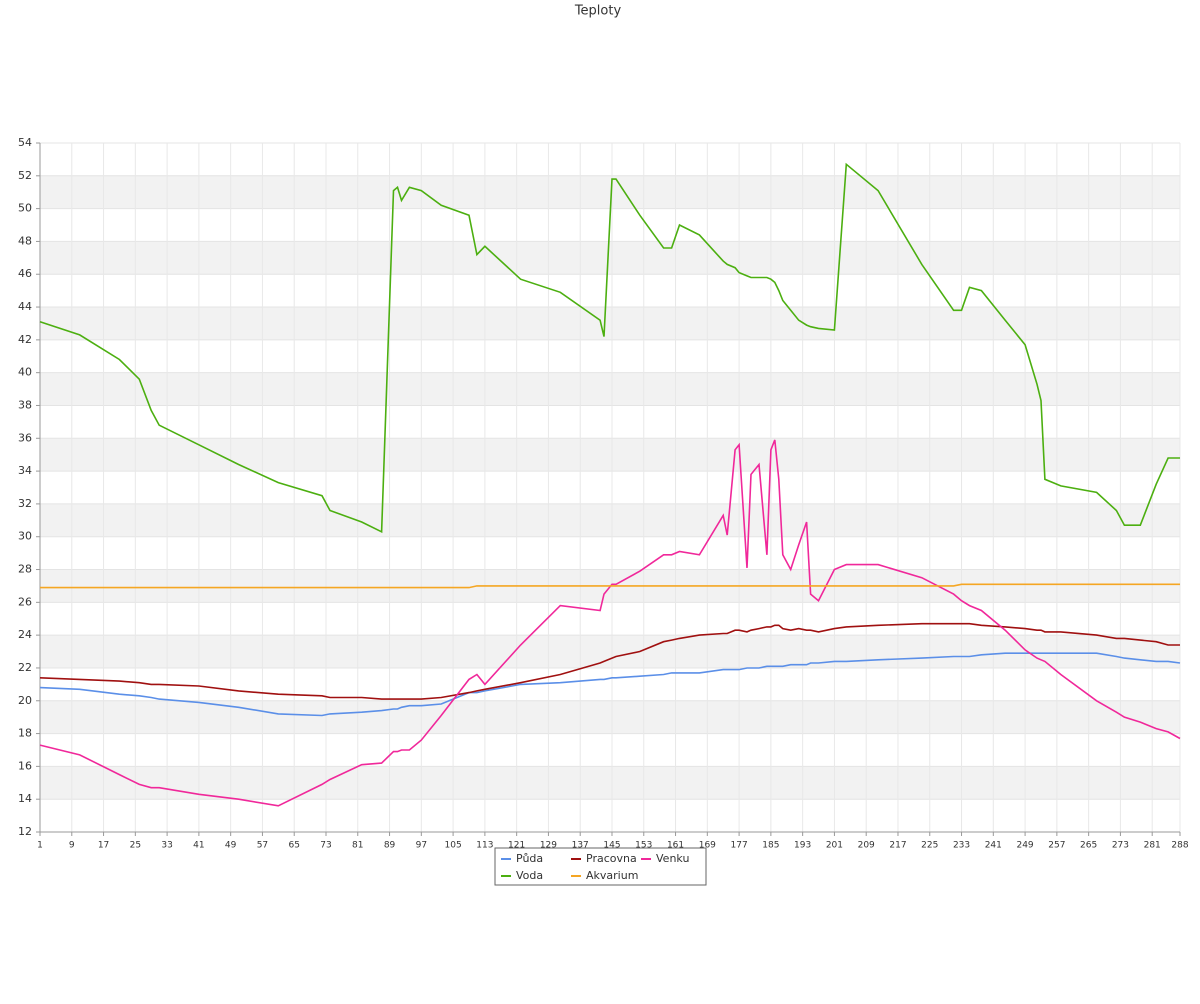 The width and height of the screenshot is (1200, 1004). I want to click on legend-label: Pracovna, so click(611, 858).